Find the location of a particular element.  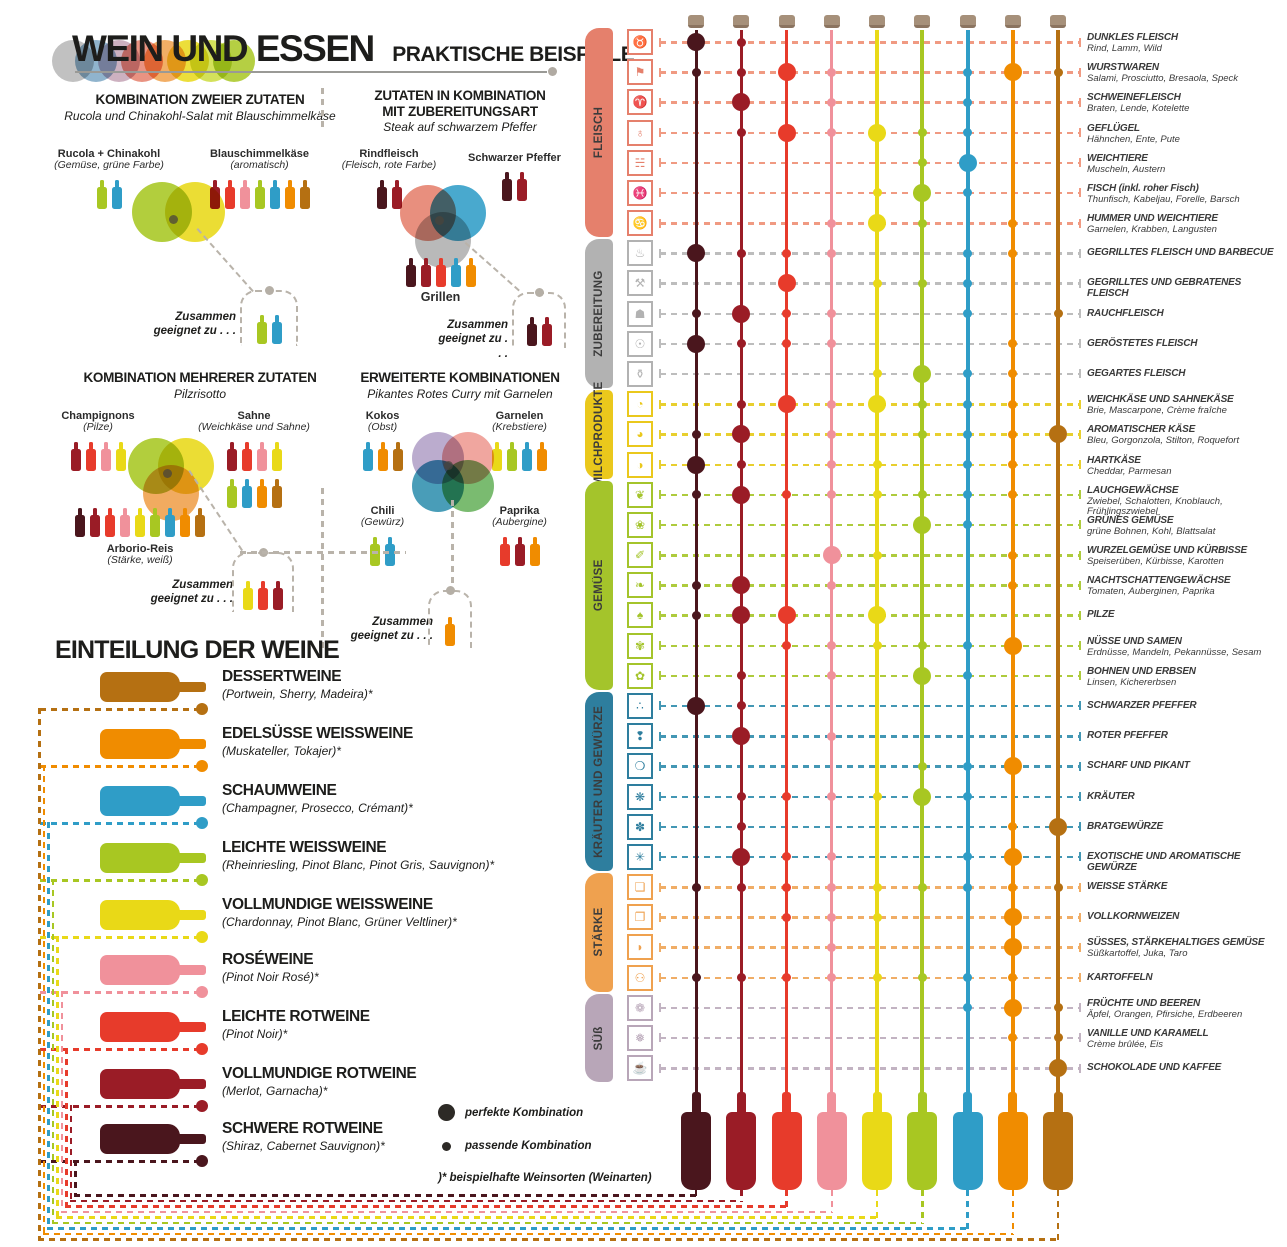

food-name: AROMATISCHER KÄSE is located at coordinates (1141, 430).